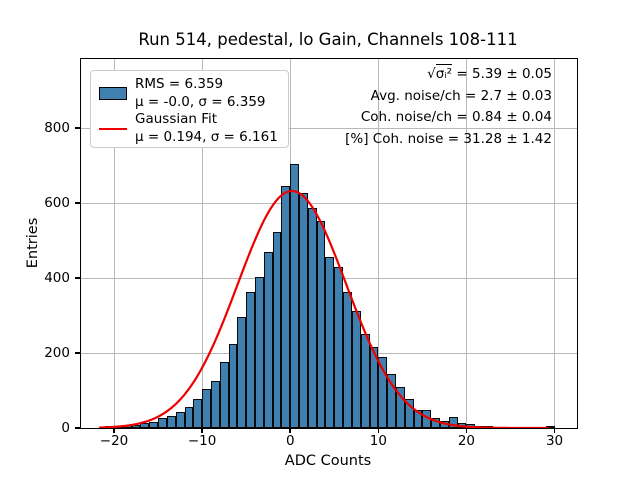  Describe the element at coordinates (378, 441) in the screenshot. I see `x-tick-label: 10` at that location.